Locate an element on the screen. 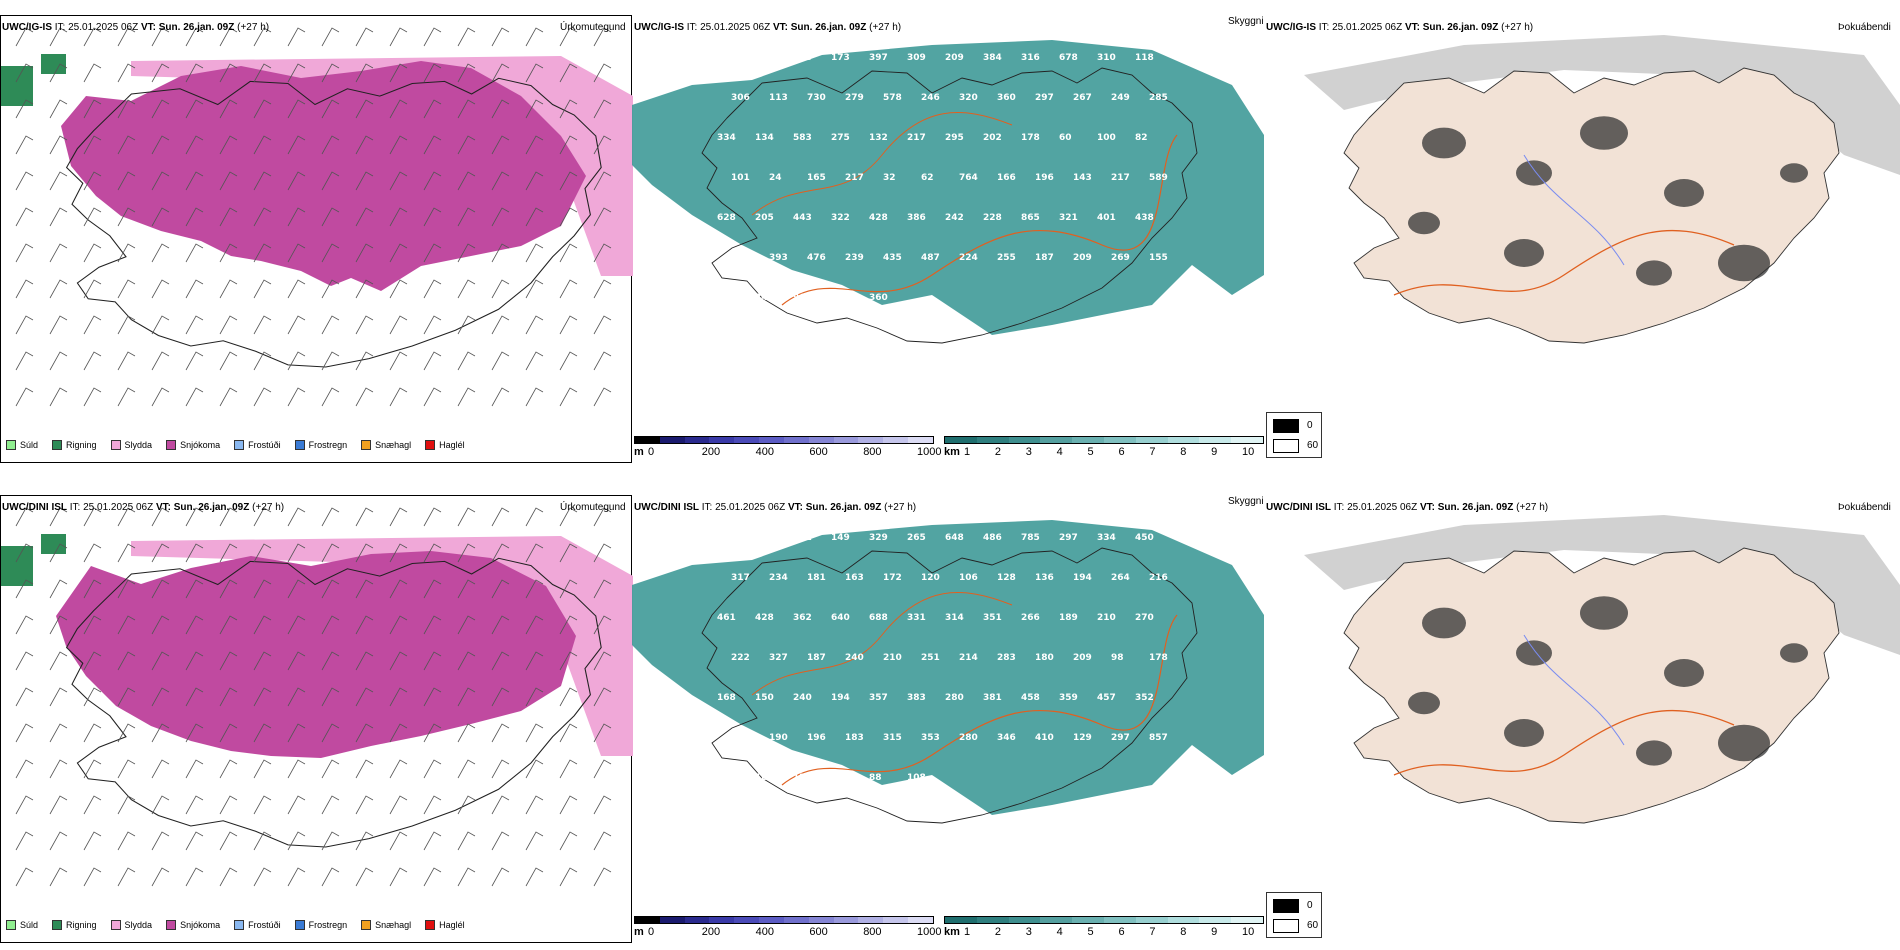  cloud-base-value: 316 is located at coordinates (1030, 58).